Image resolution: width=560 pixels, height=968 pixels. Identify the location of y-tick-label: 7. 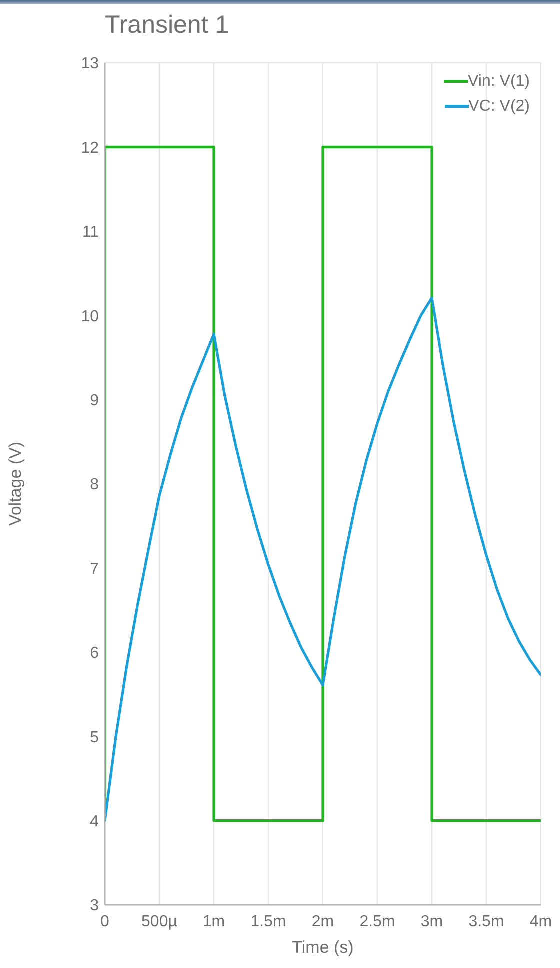
(95, 569).